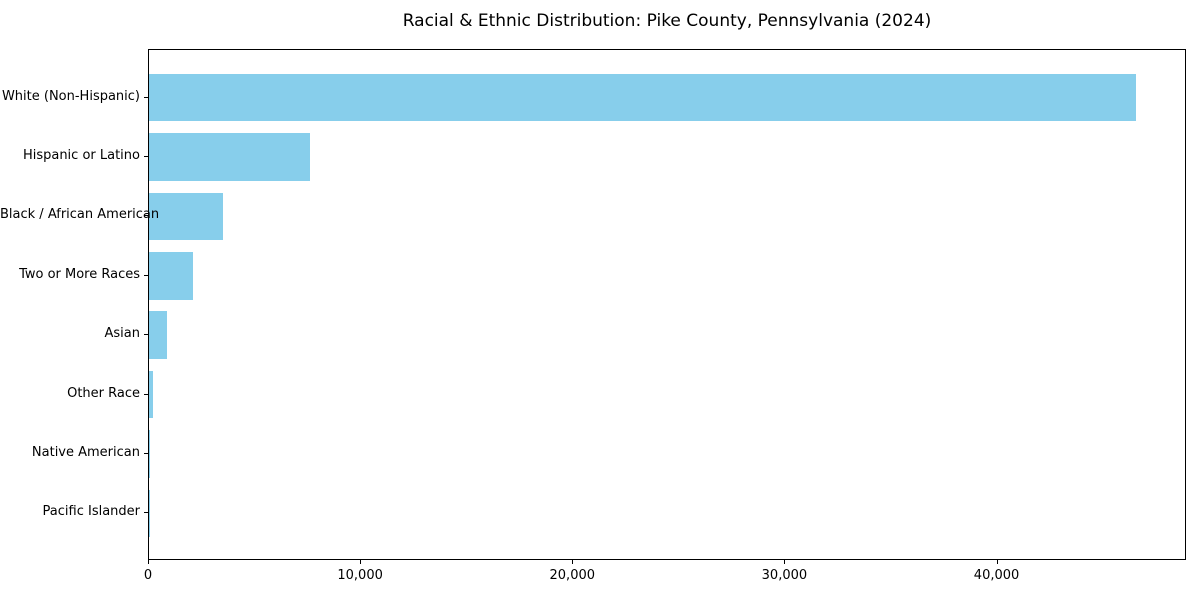 The width and height of the screenshot is (1200, 600). Describe the element at coordinates (642, 97) in the screenshot. I see `bar-white-non-hispanic` at that location.